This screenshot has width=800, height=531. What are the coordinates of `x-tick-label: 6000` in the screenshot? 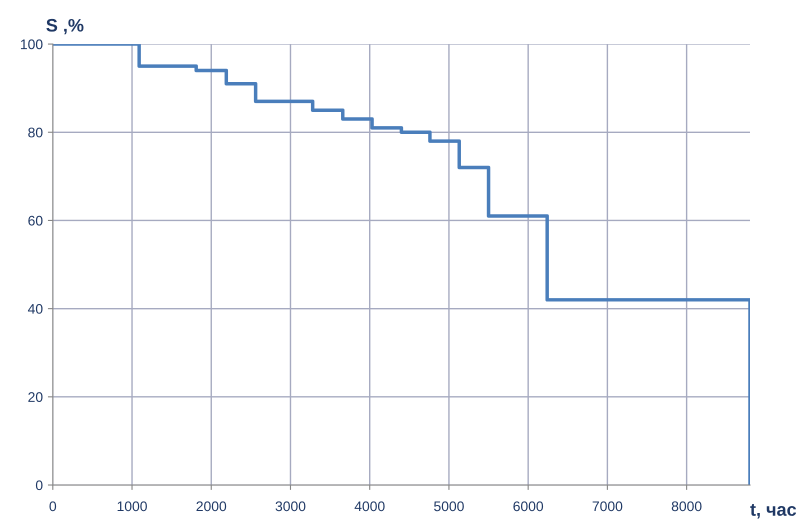 It's located at (528, 506).